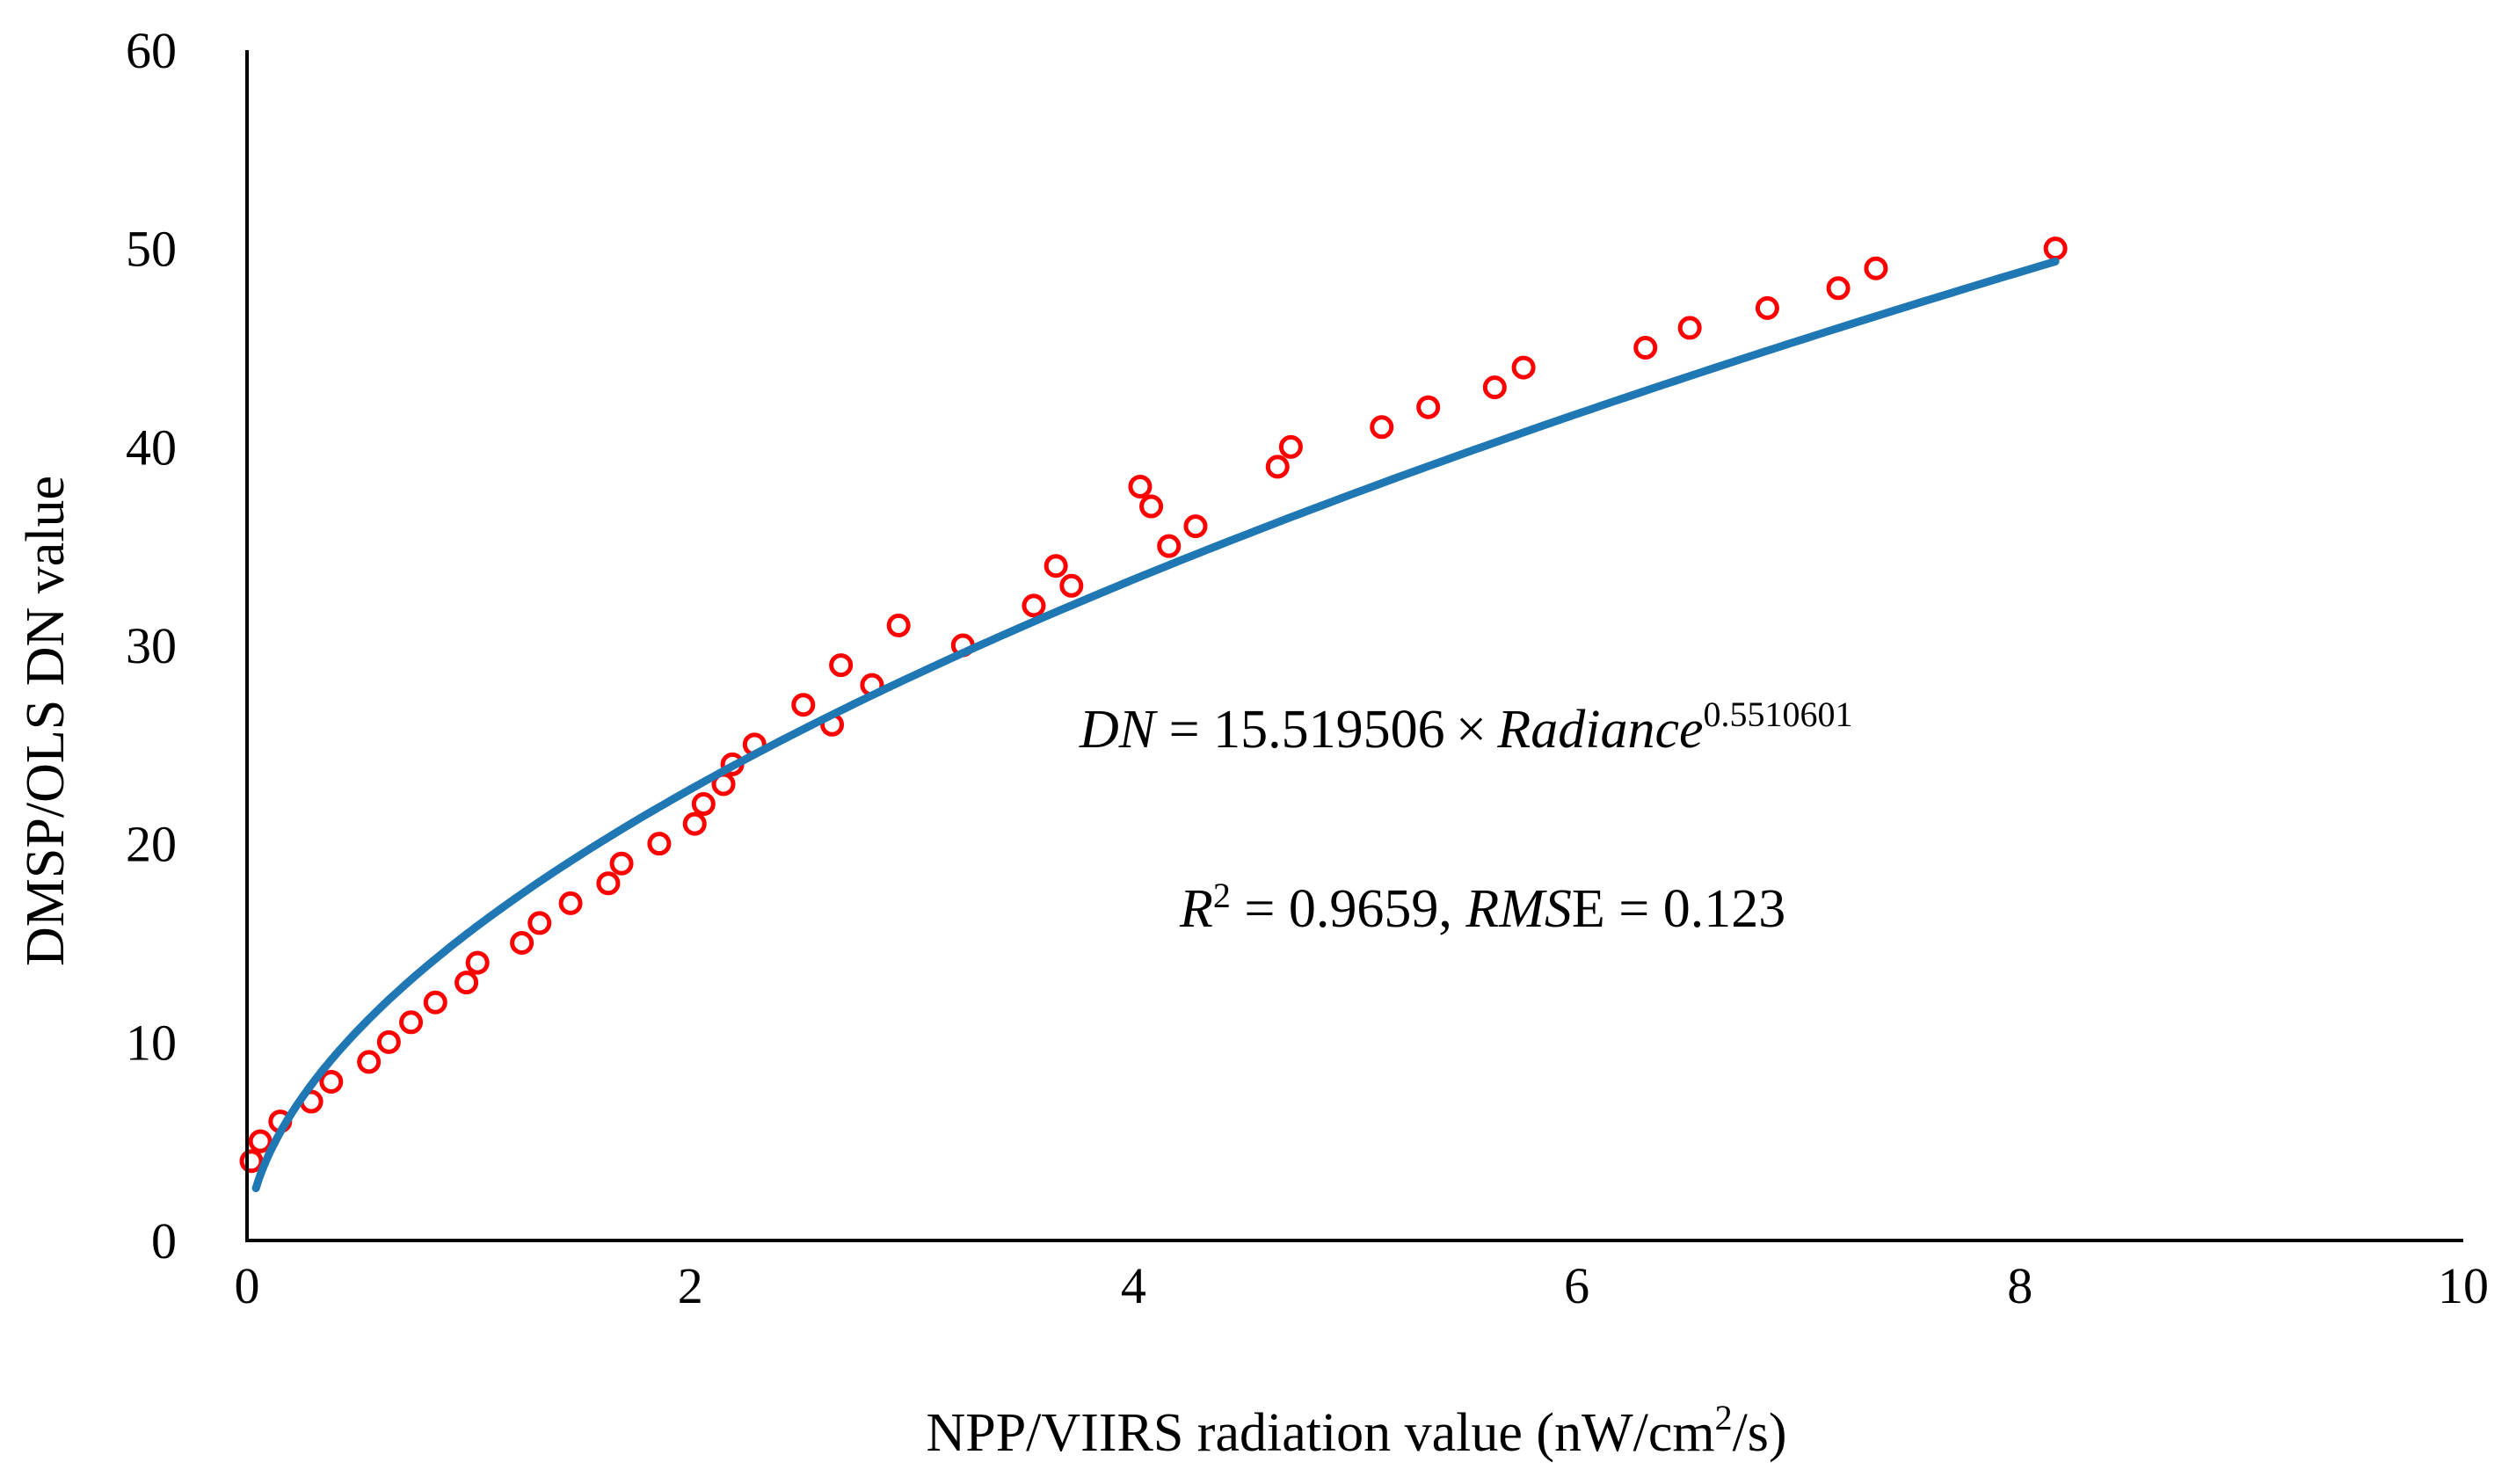  Describe the element at coordinates (2463, 1286) in the screenshot. I see `x-tick-label: 10` at that location.